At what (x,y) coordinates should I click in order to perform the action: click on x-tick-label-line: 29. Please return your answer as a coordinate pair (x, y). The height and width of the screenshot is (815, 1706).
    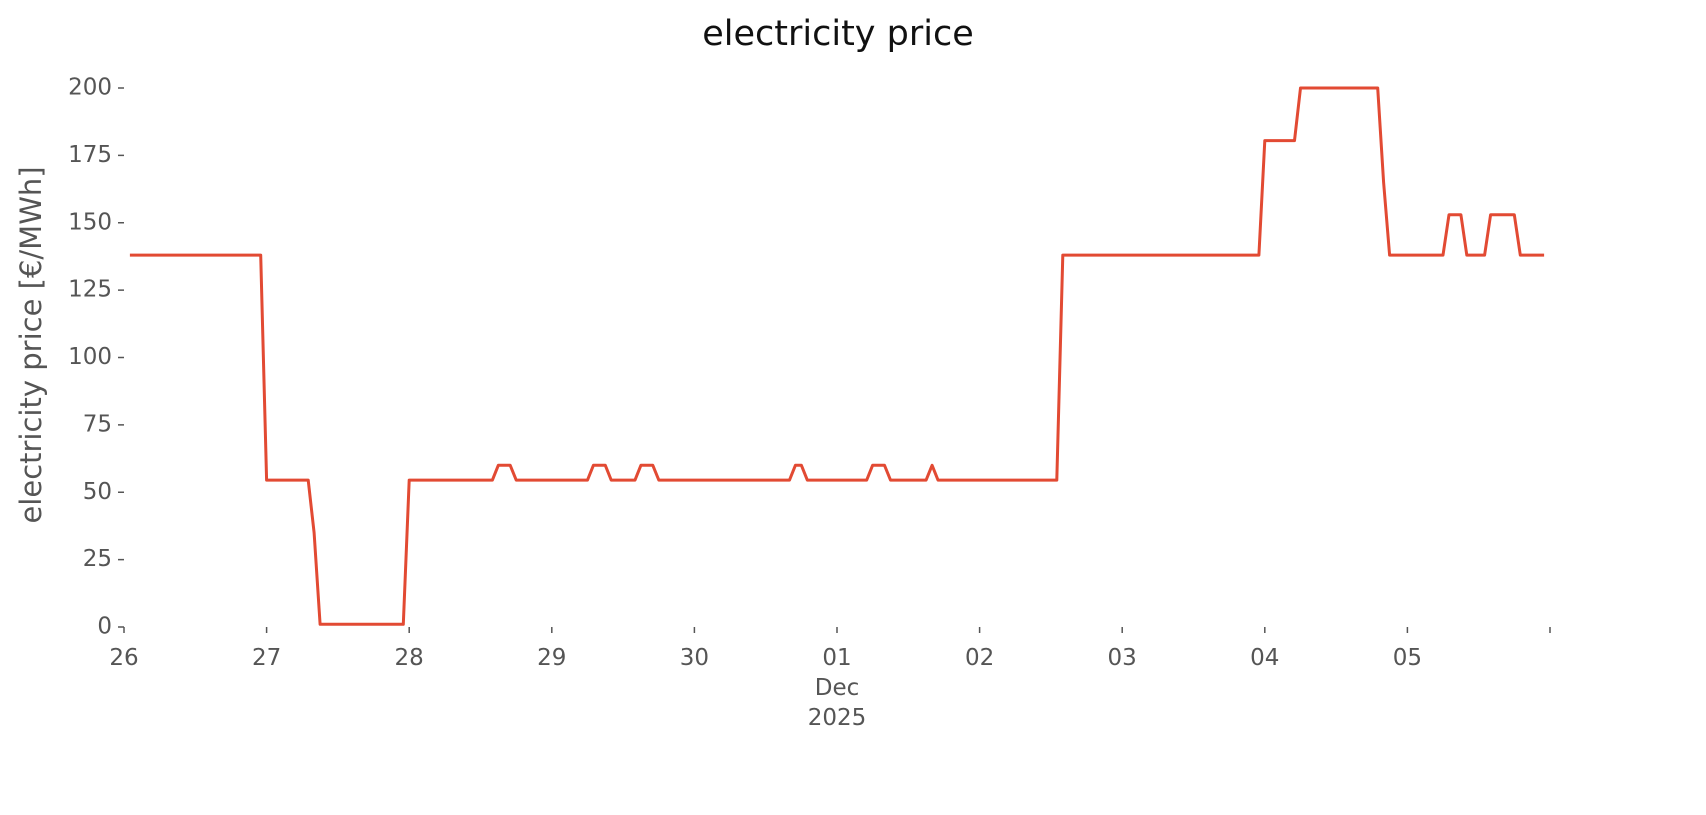
    Looking at the image, I should click on (551, 658).